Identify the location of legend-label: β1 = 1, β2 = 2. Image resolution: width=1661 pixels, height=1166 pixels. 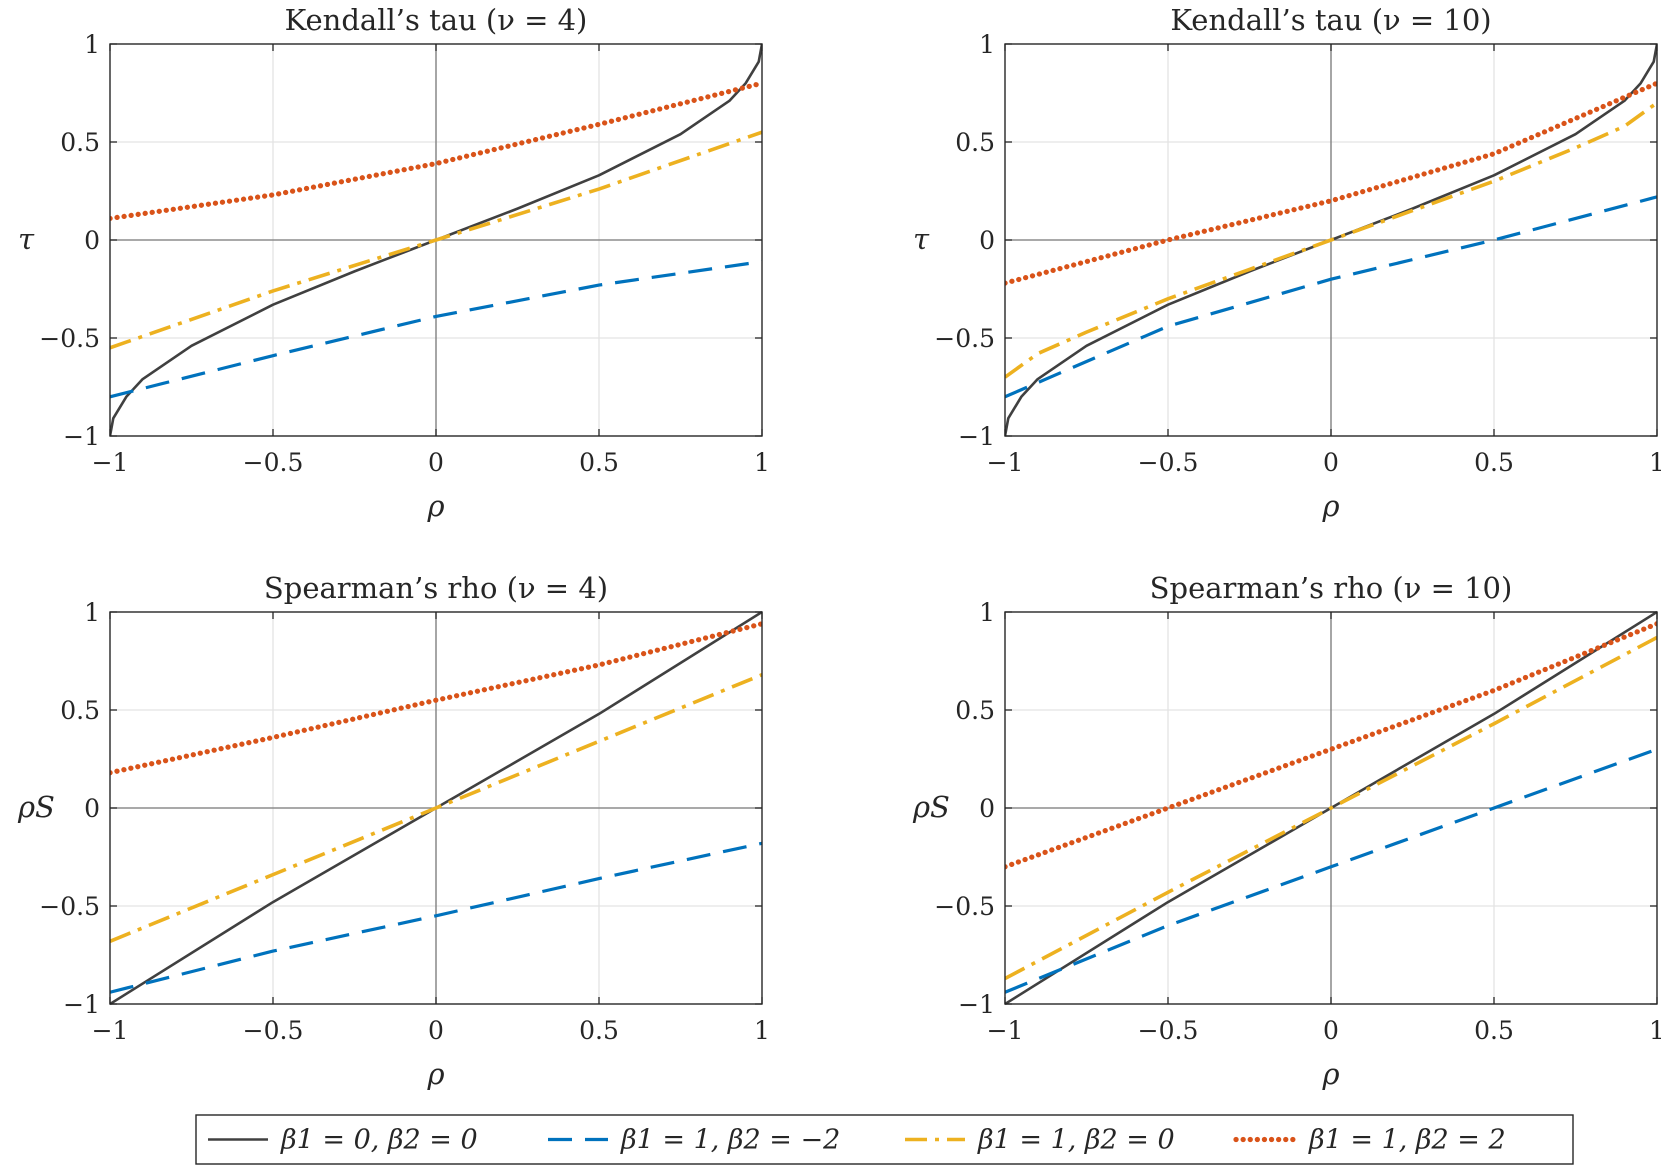
(1407, 1140).